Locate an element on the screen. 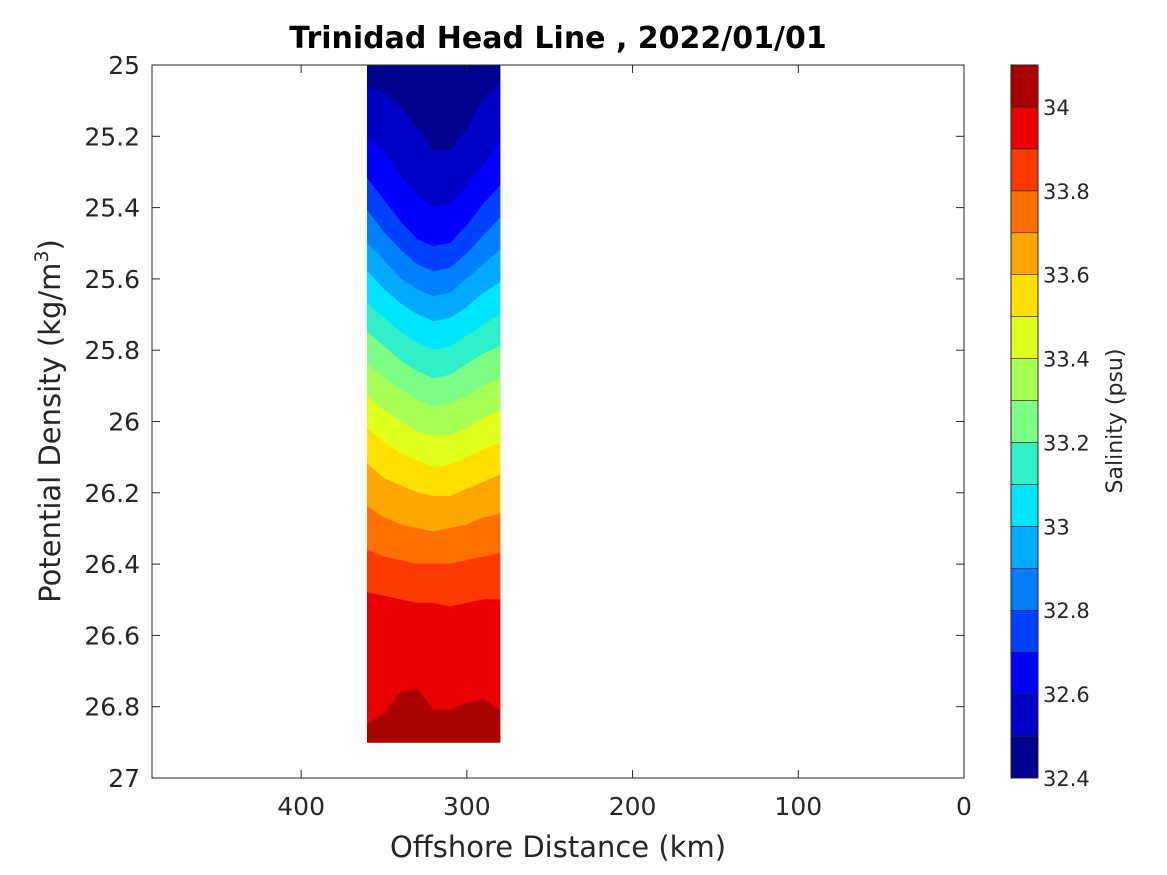 The image size is (1167, 875). y-tick-label: 25.2 is located at coordinates (112, 136).